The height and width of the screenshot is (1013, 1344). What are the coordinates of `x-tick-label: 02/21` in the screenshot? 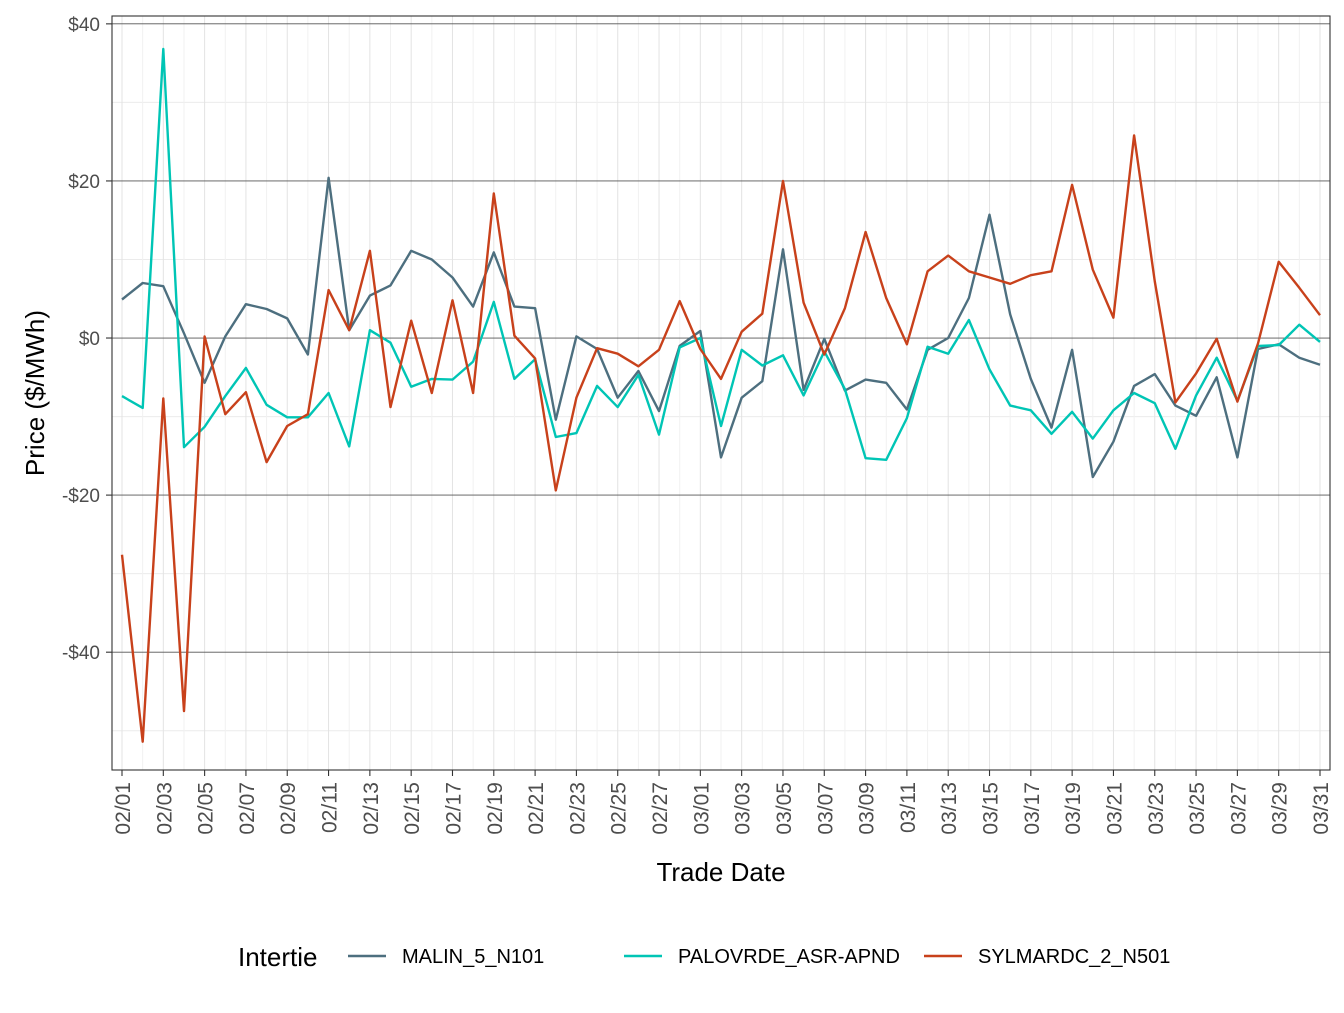 It's located at (536, 808).